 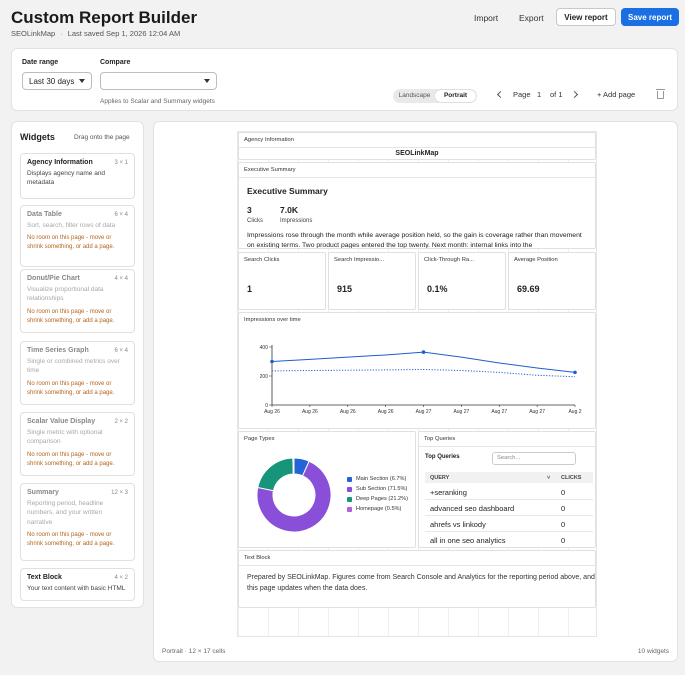 What do you see at coordinates (73, 366) in the screenshot?
I see `widget-desc: Single or combined metrics over time` at bounding box center [73, 366].